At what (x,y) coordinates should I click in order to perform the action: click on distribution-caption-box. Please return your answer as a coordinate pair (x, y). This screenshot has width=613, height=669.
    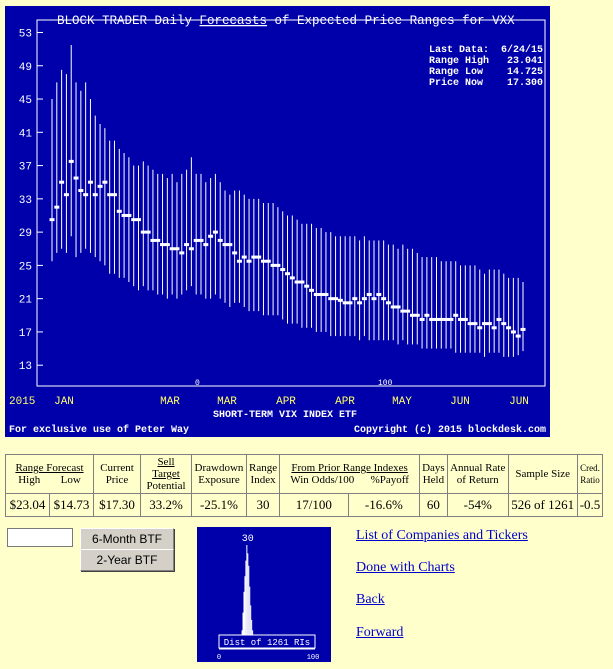
    Looking at the image, I should click on (267, 641).